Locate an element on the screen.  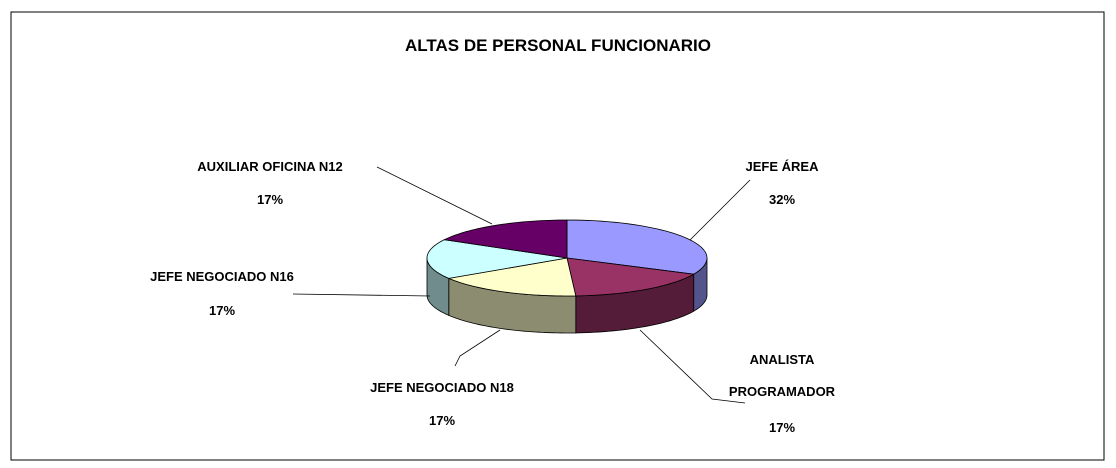
chart-title: ALTAS DE PERSONAL FUNCIONARIO is located at coordinates (557, 45).